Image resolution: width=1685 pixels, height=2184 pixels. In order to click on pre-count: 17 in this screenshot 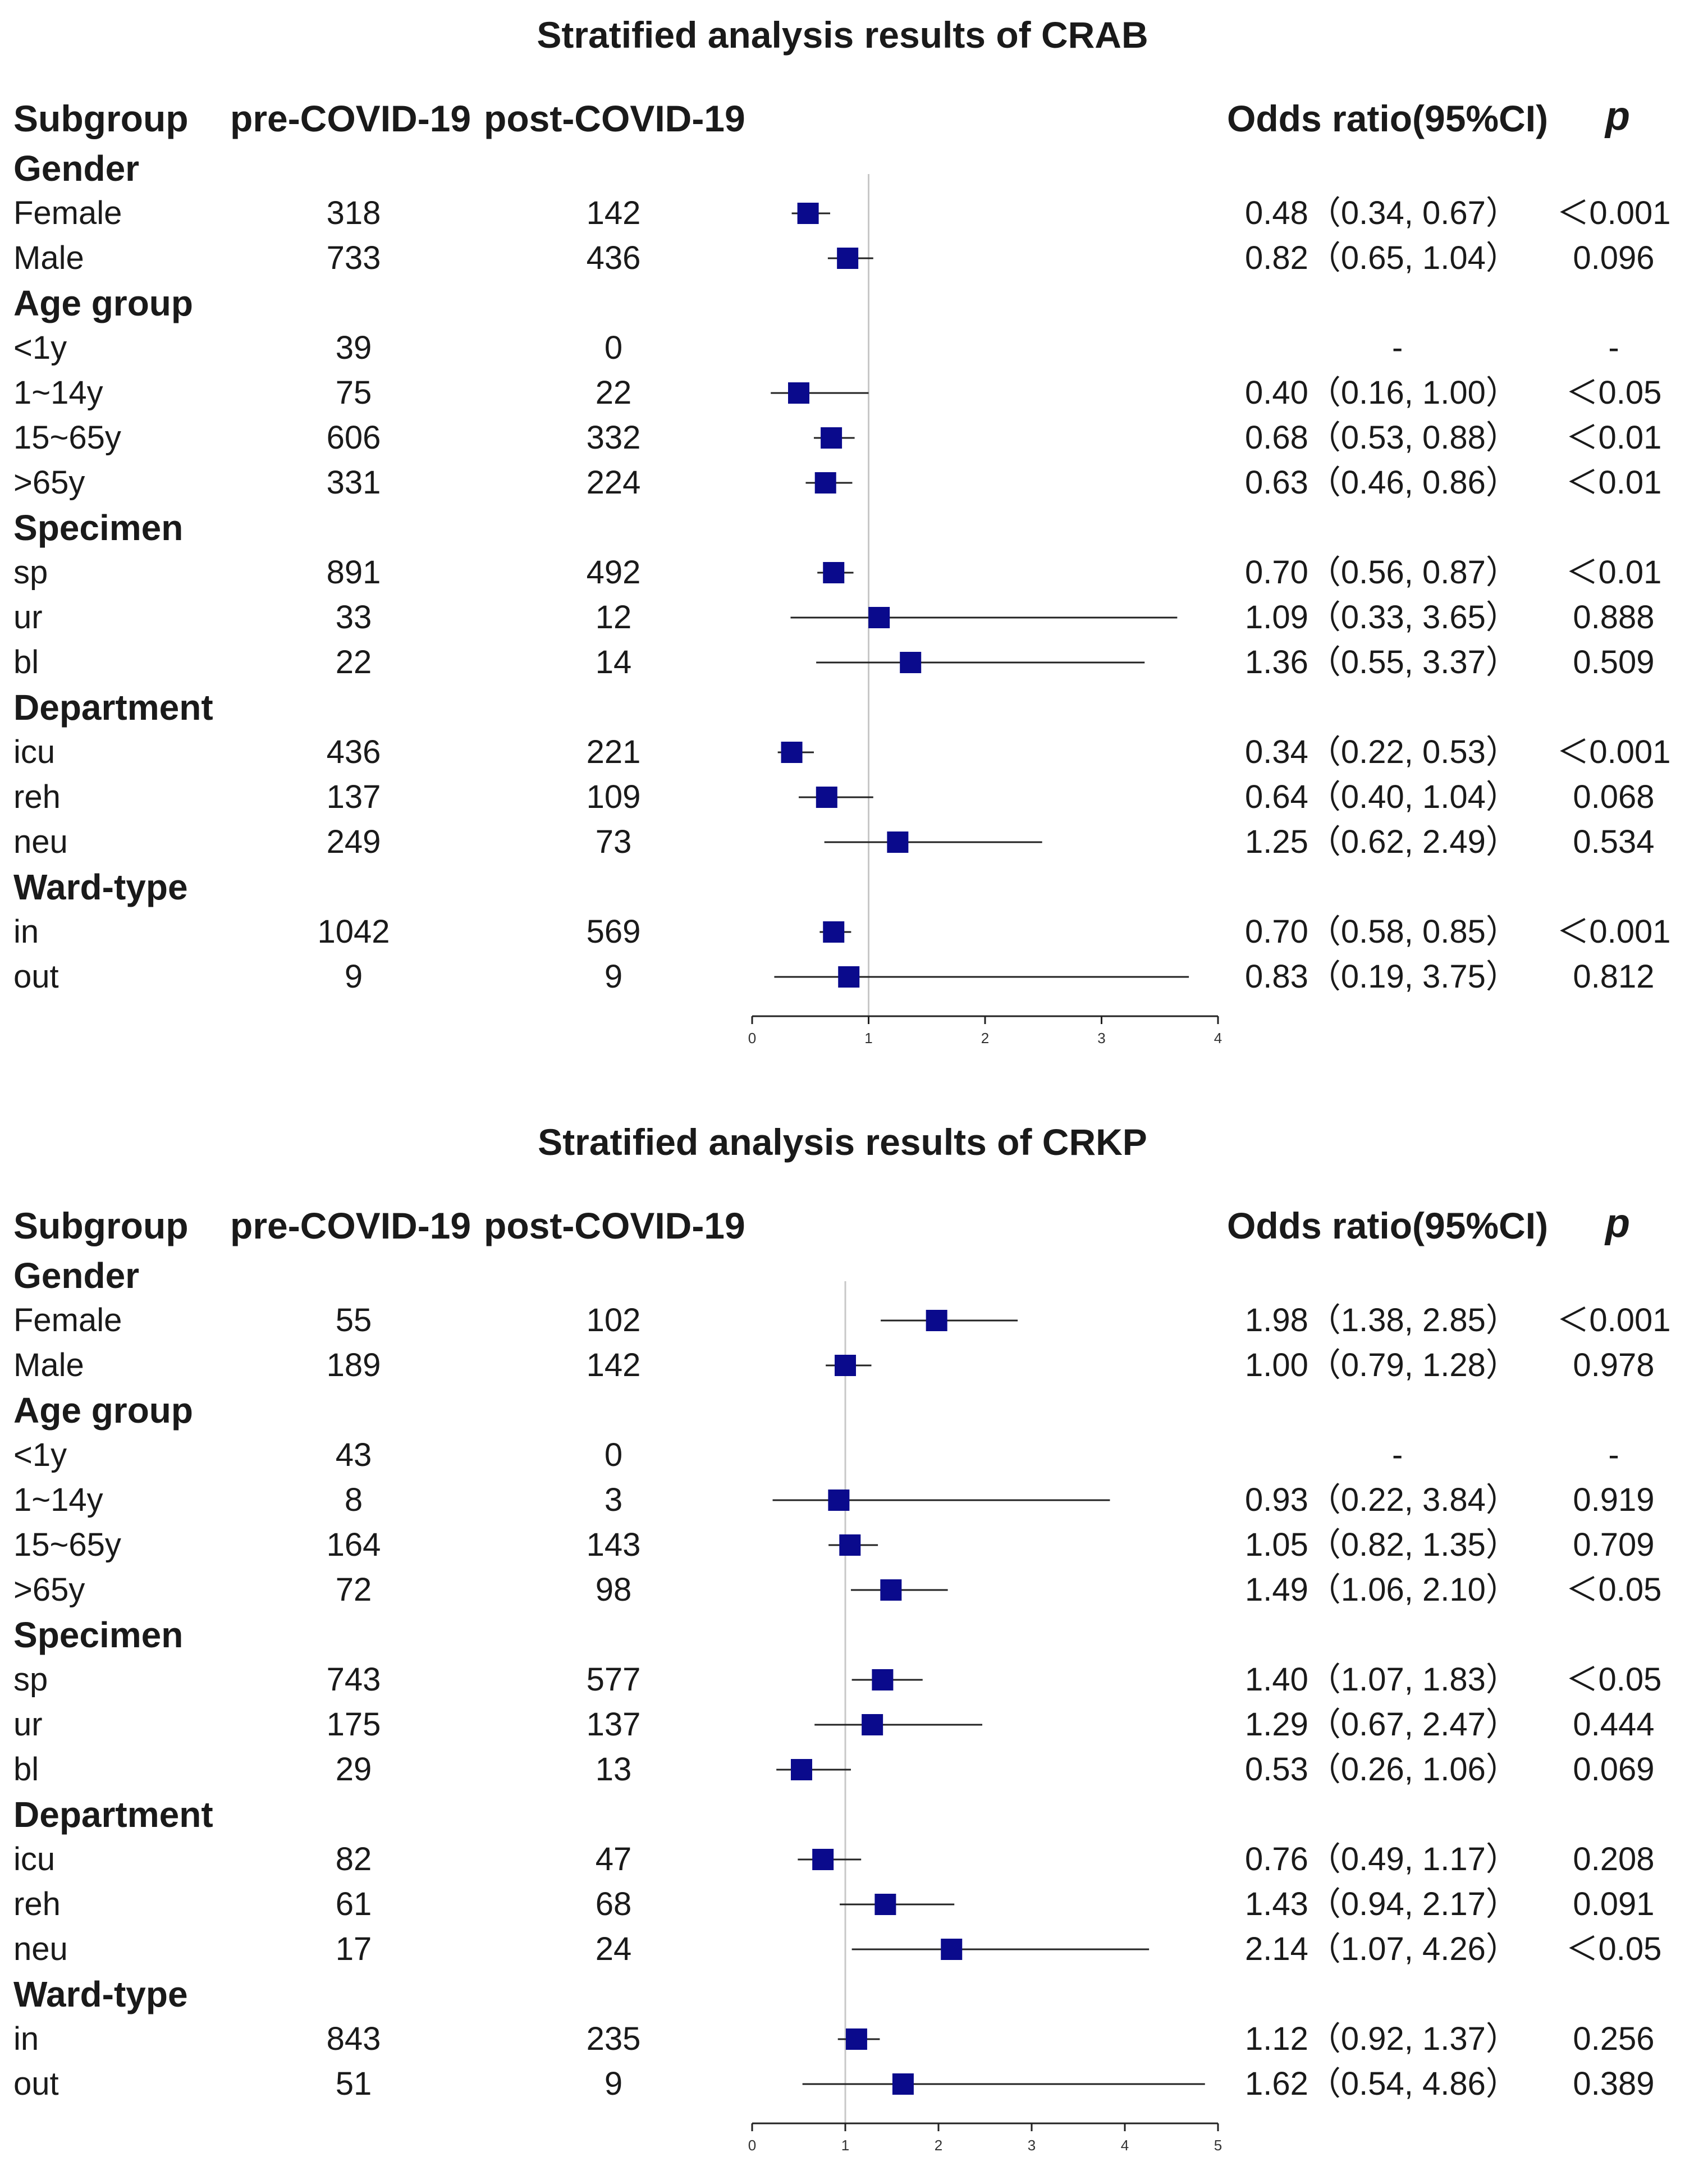, I will do `click(353, 1949)`.